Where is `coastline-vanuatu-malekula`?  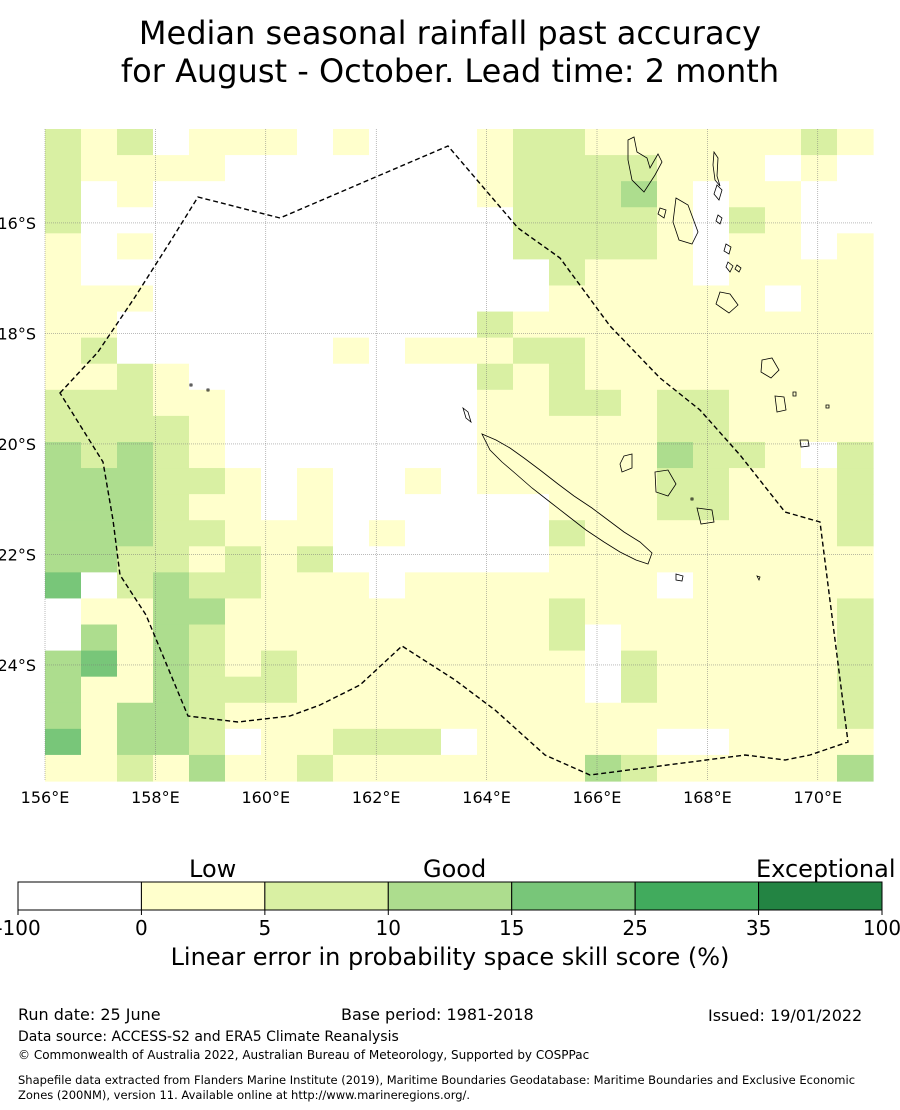
coastline-vanuatu-malekula is located at coordinates (685, 221).